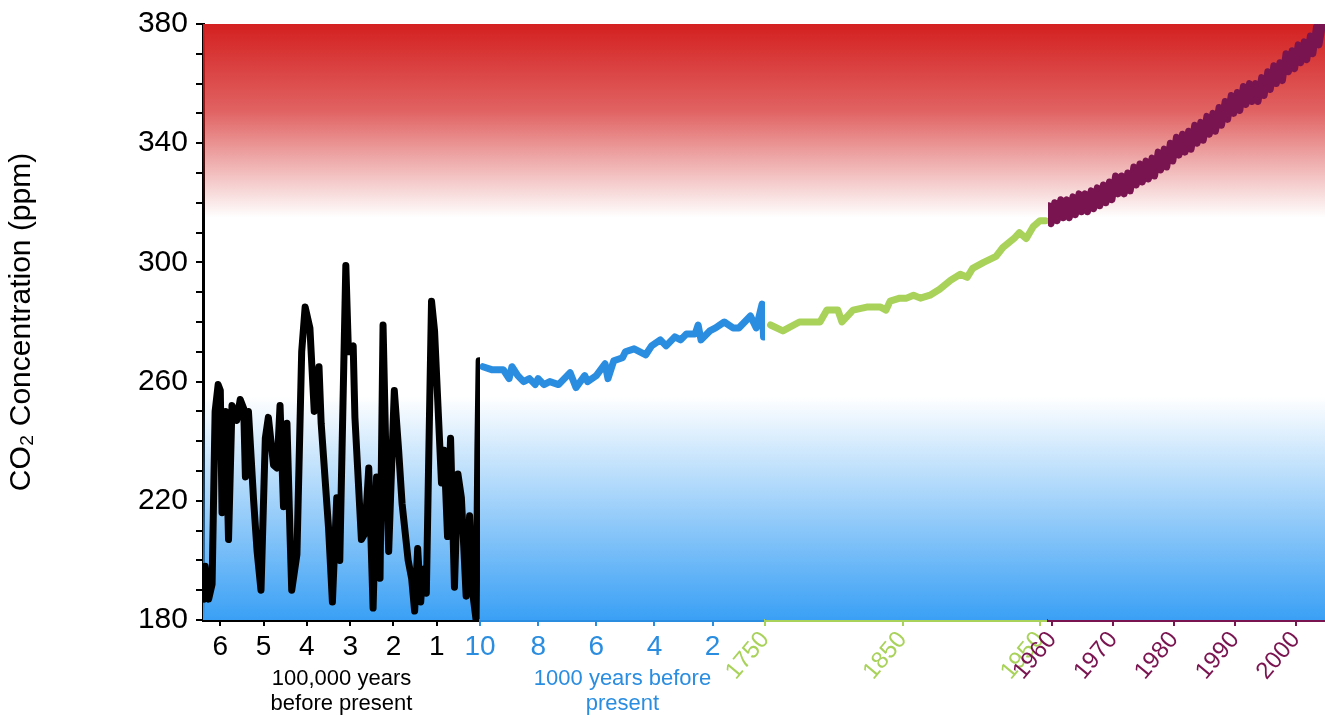 The image size is (1325, 721). I want to click on y-tick-label: 340, so click(162, 141).